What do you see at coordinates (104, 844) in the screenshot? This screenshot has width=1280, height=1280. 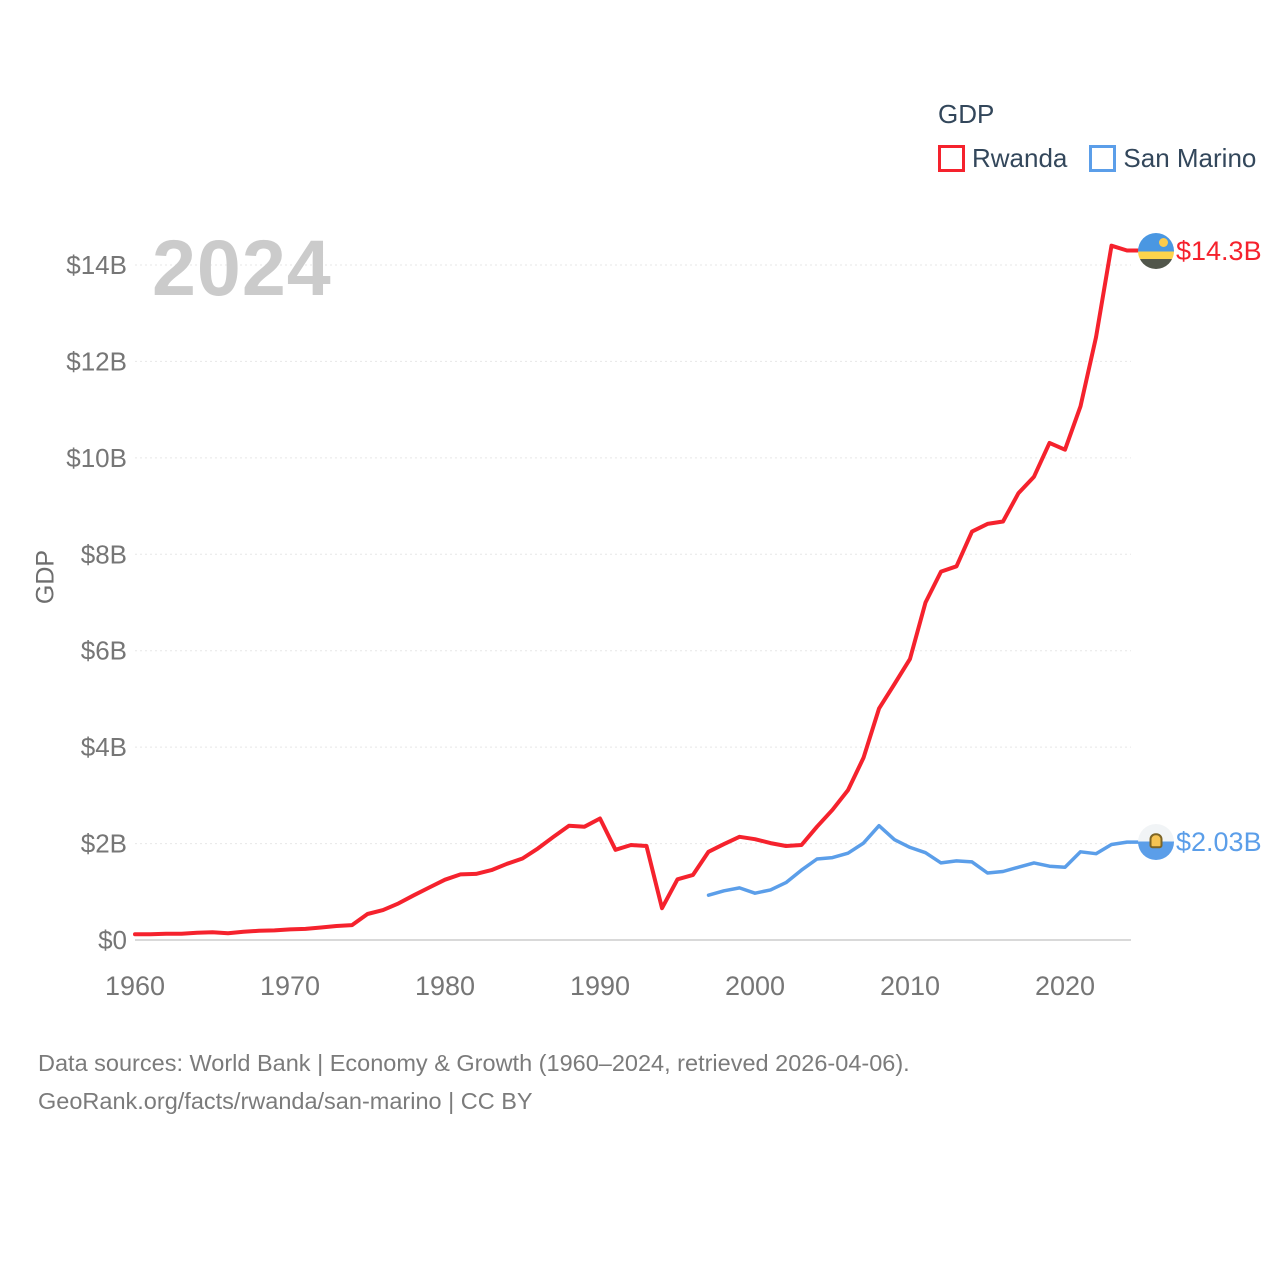 I see `y-tick-label: $2B` at bounding box center [104, 844].